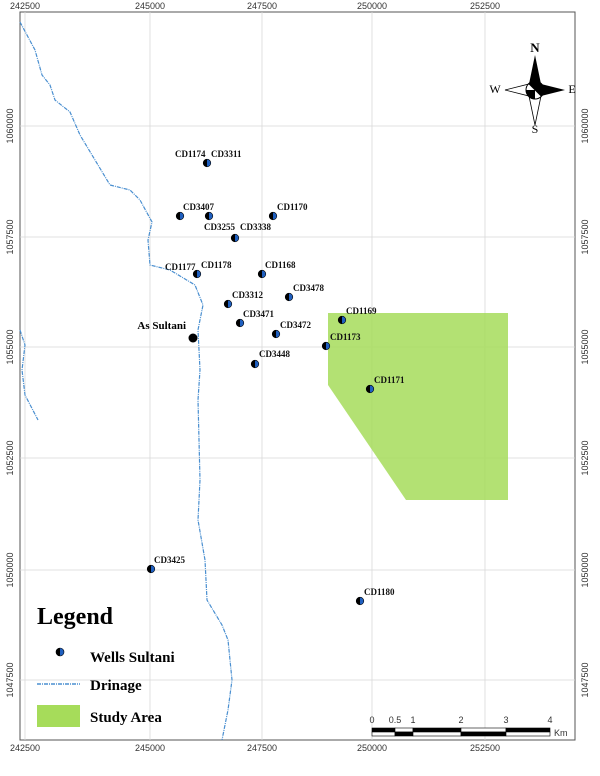 Image resolution: width=600 pixels, height=776 pixels. Describe the element at coordinates (29, 375) in the screenshot. I see `river` at that location.